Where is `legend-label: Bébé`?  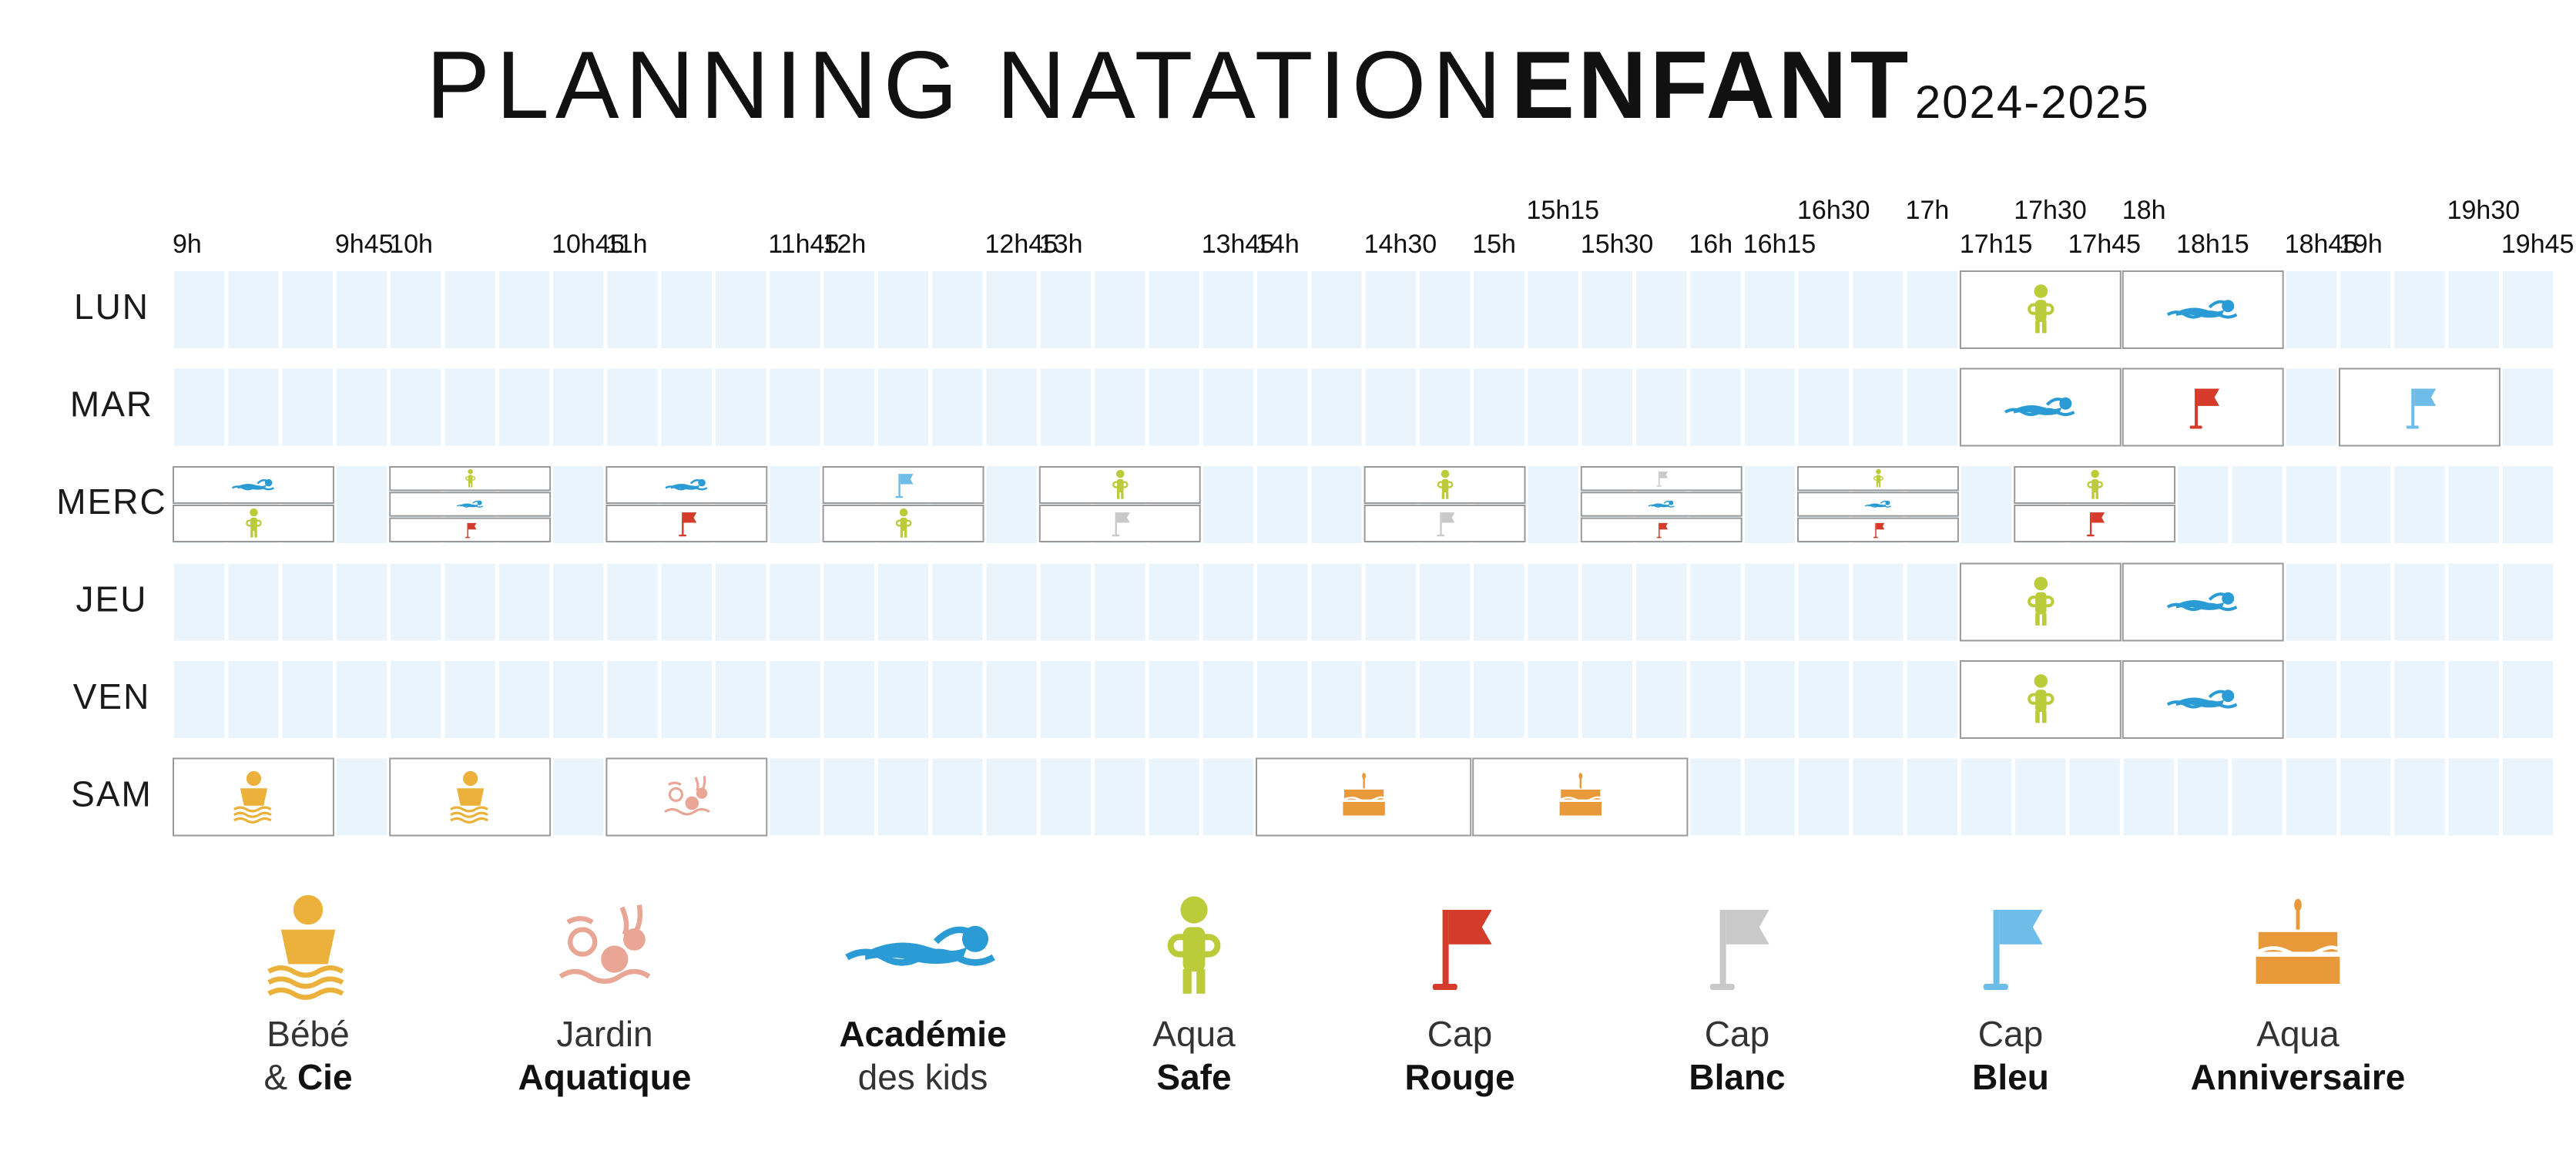
legend-label: Bébé is located at coordinates (308, 1034).